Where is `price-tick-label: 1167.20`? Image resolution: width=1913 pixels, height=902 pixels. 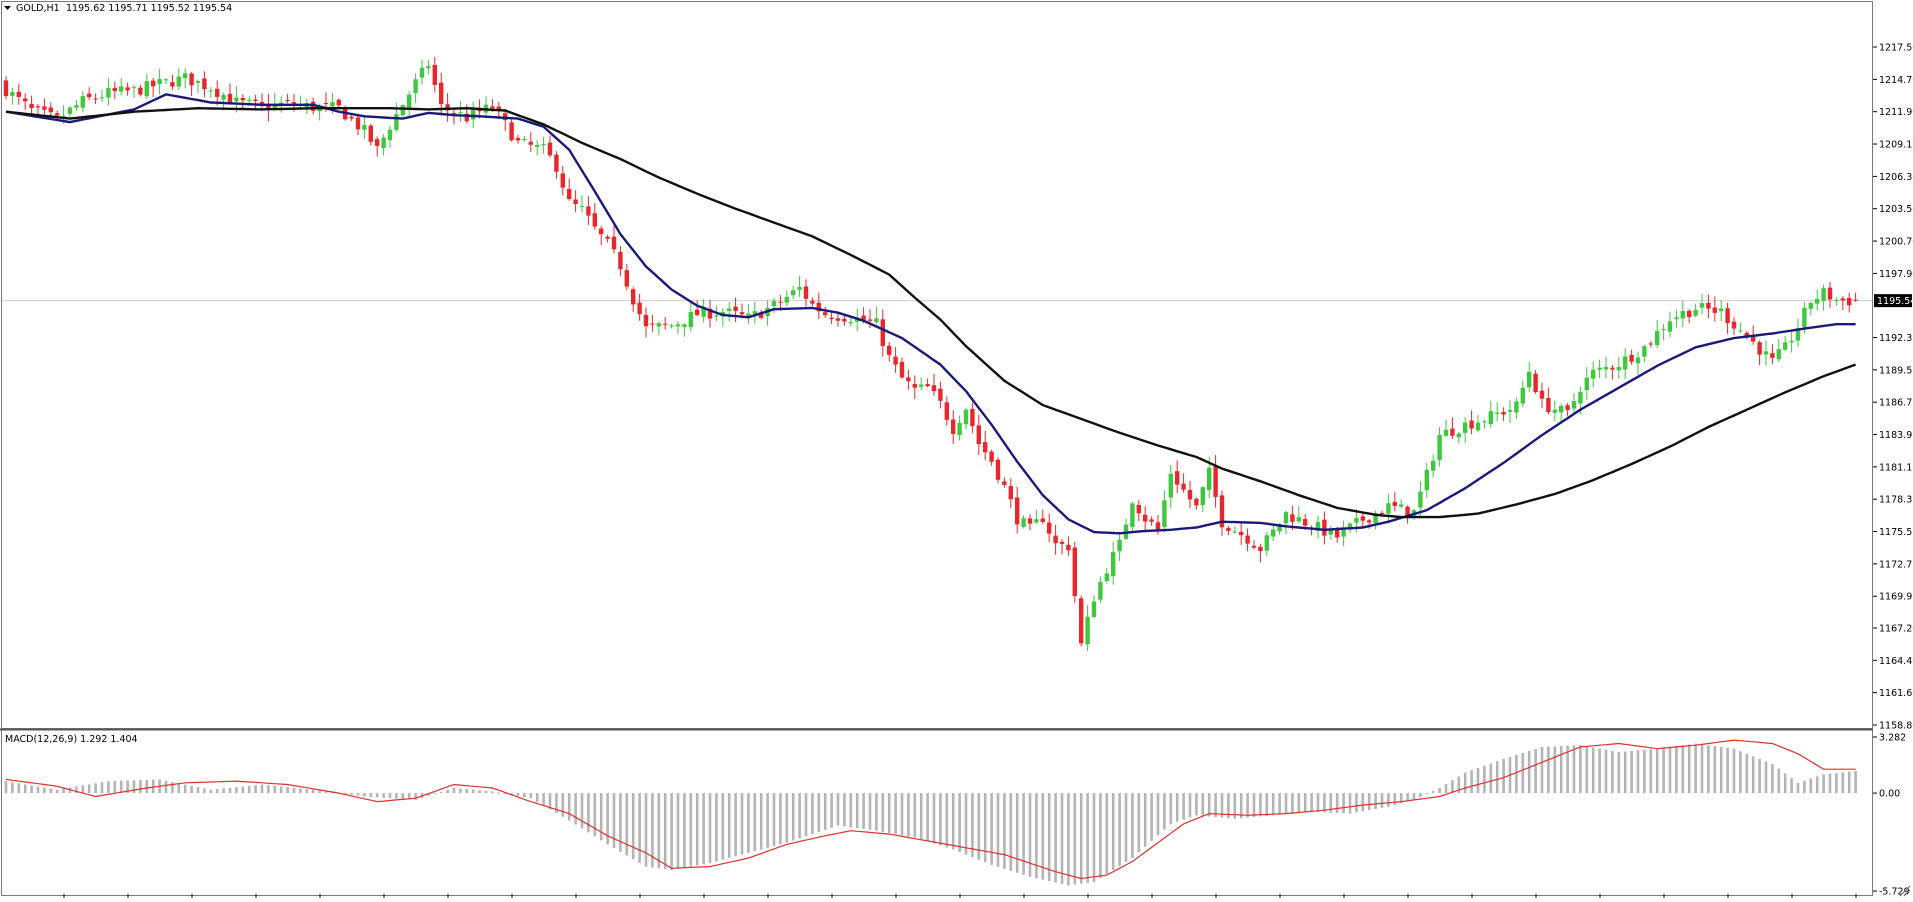
price-tick-label: 1167.20 is located at coordinates (1896, 628).